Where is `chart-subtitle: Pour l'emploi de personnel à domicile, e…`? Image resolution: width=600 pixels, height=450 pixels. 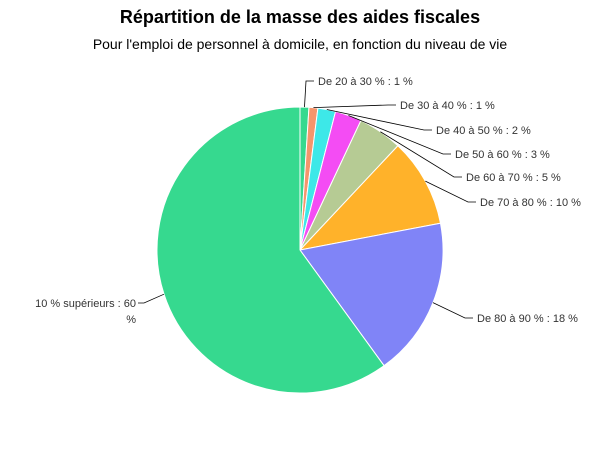
chart-subtitle: Pour l'emploi de personnel à domicile, e… is located at coordinates (300, 44).